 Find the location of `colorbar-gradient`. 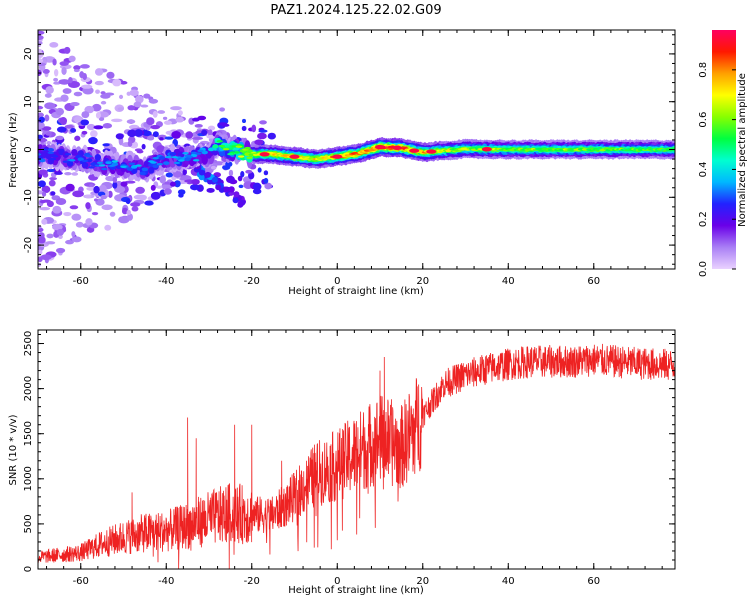

colorbar-gradient is located at coordinates (724, 149).